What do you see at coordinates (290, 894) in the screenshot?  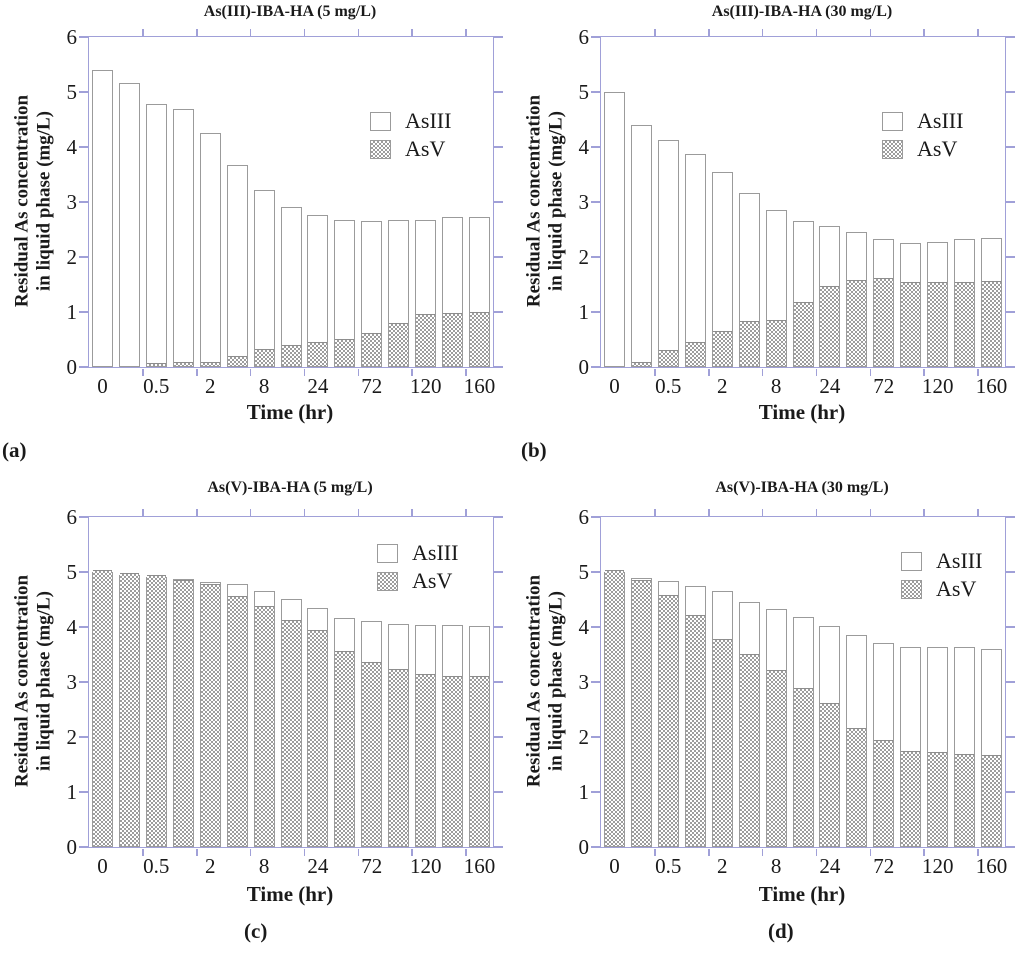 I see `x-axis-label: Time (hr)` at bounding box center [290, 894].